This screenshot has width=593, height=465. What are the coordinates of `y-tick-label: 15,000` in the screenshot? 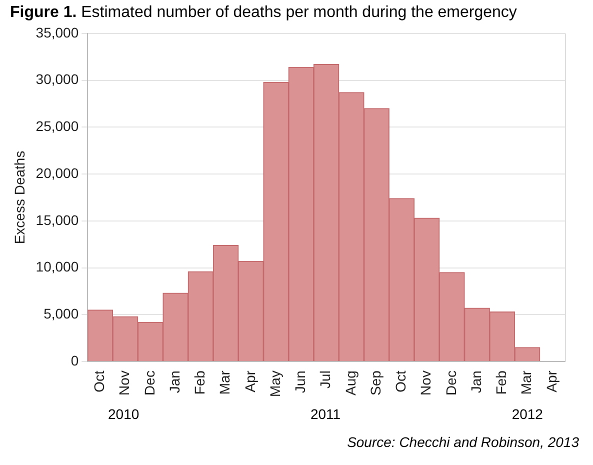 It's located at (57, 220).